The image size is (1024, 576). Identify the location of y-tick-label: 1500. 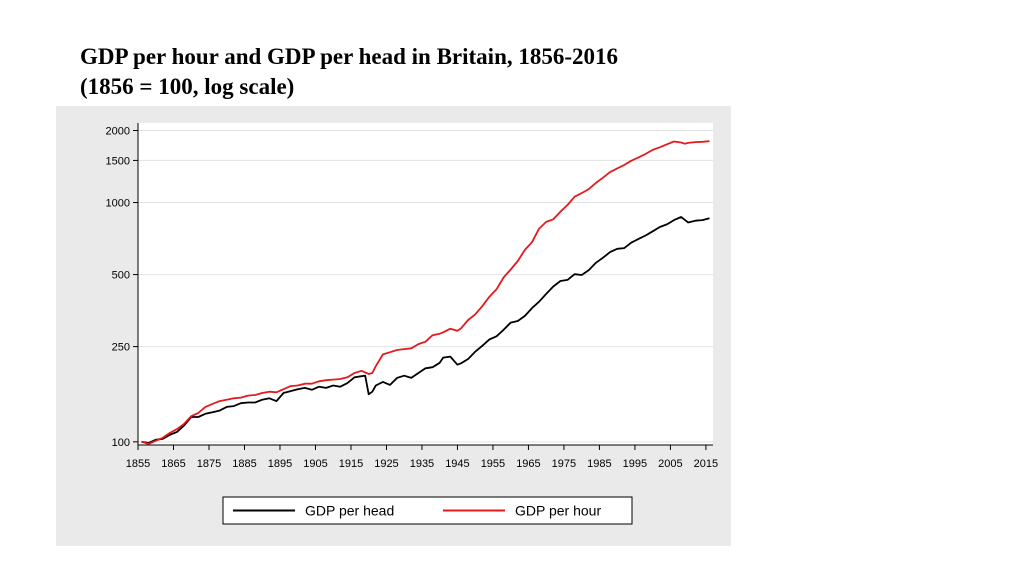
(118, 161).